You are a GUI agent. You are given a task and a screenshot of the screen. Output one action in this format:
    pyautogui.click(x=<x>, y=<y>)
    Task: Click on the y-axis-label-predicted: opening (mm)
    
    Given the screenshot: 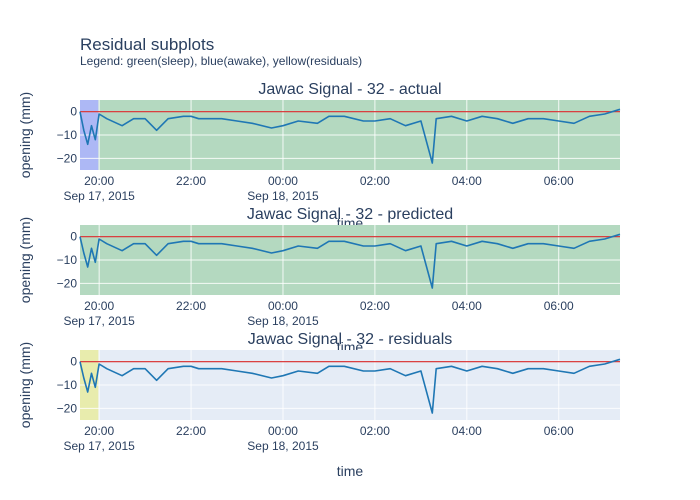 What is the action you would take?
    pyautogui.click(x=25, y=260)
    